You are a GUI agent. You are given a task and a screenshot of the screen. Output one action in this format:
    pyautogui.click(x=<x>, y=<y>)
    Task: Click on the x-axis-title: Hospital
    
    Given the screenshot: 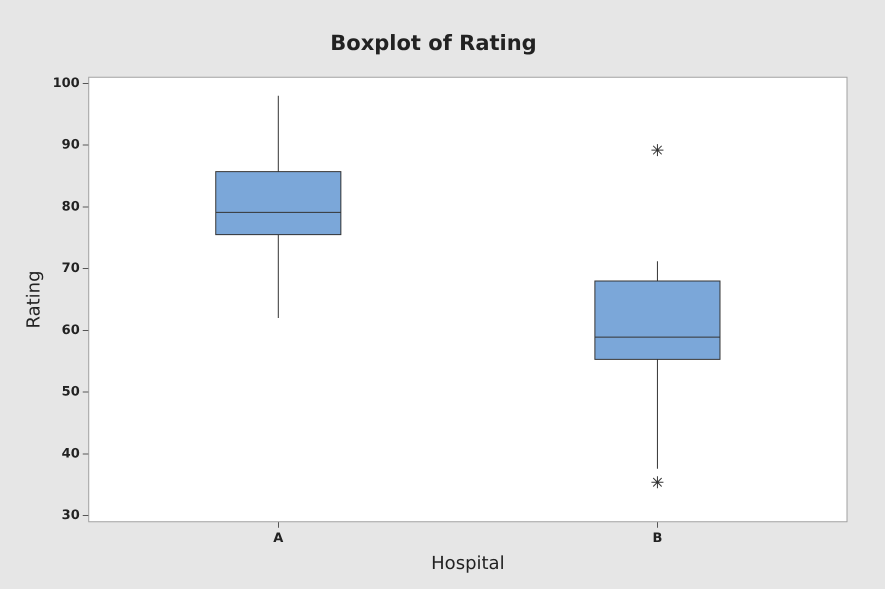 What is the action you would take?
    pyautogui.click(x=468, y=563)
    